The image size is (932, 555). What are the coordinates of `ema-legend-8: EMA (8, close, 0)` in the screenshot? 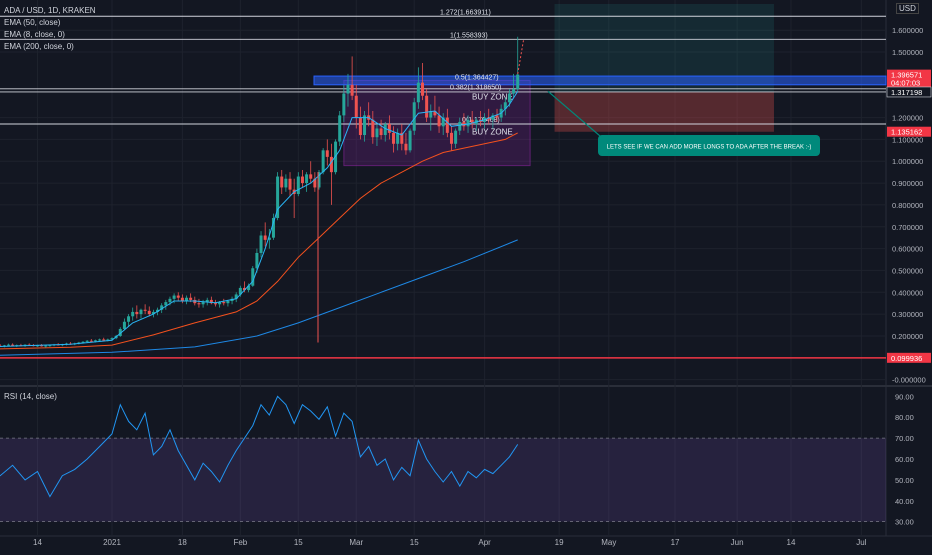 It's located at (34, 34).